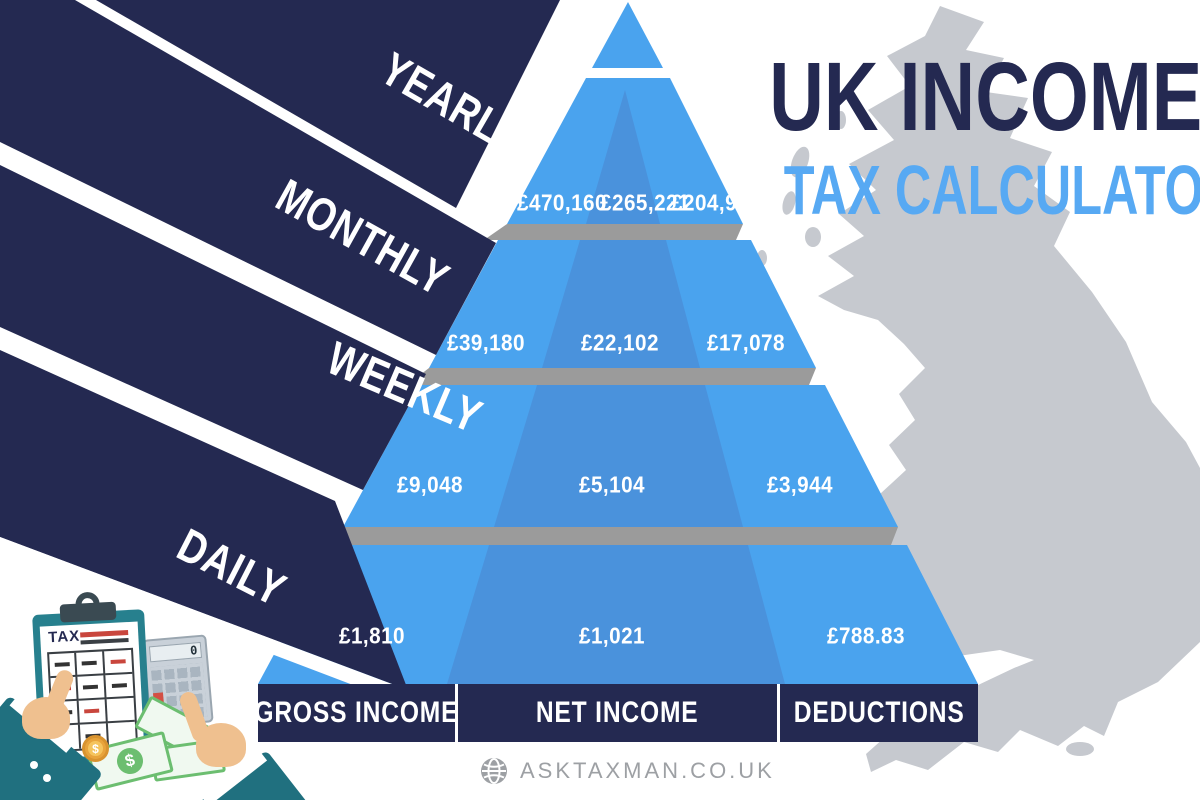 This screenshot has width=1200, height=800. I want to click on column-deductions-label: DEDUCTIONS, so click(879, 712).